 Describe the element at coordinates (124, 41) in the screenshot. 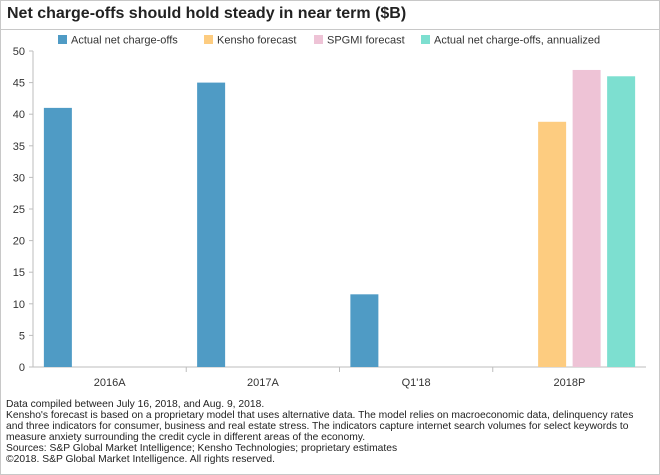

I see `legend-label: Actual net charge-offs` at that location.